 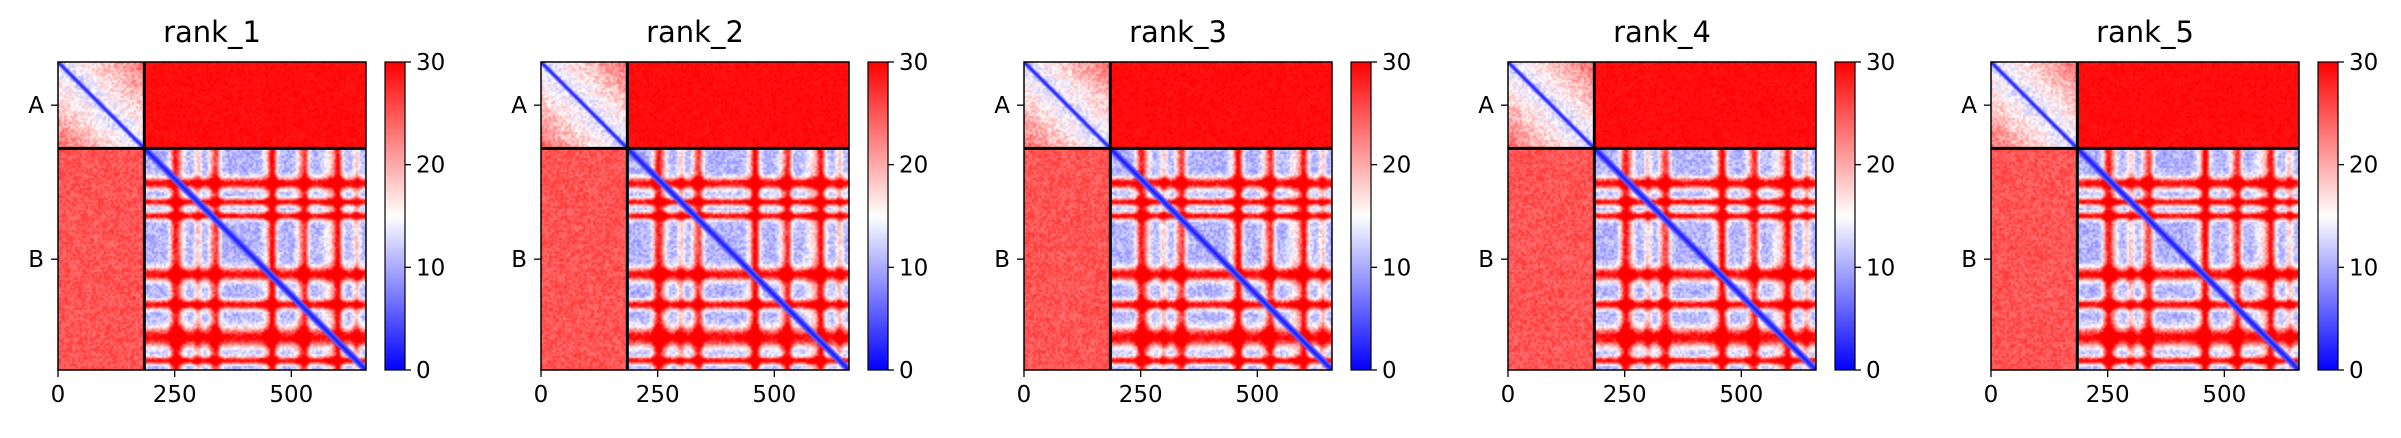 I want to click on panel-title: rank_2, so click(x=695, y=32).